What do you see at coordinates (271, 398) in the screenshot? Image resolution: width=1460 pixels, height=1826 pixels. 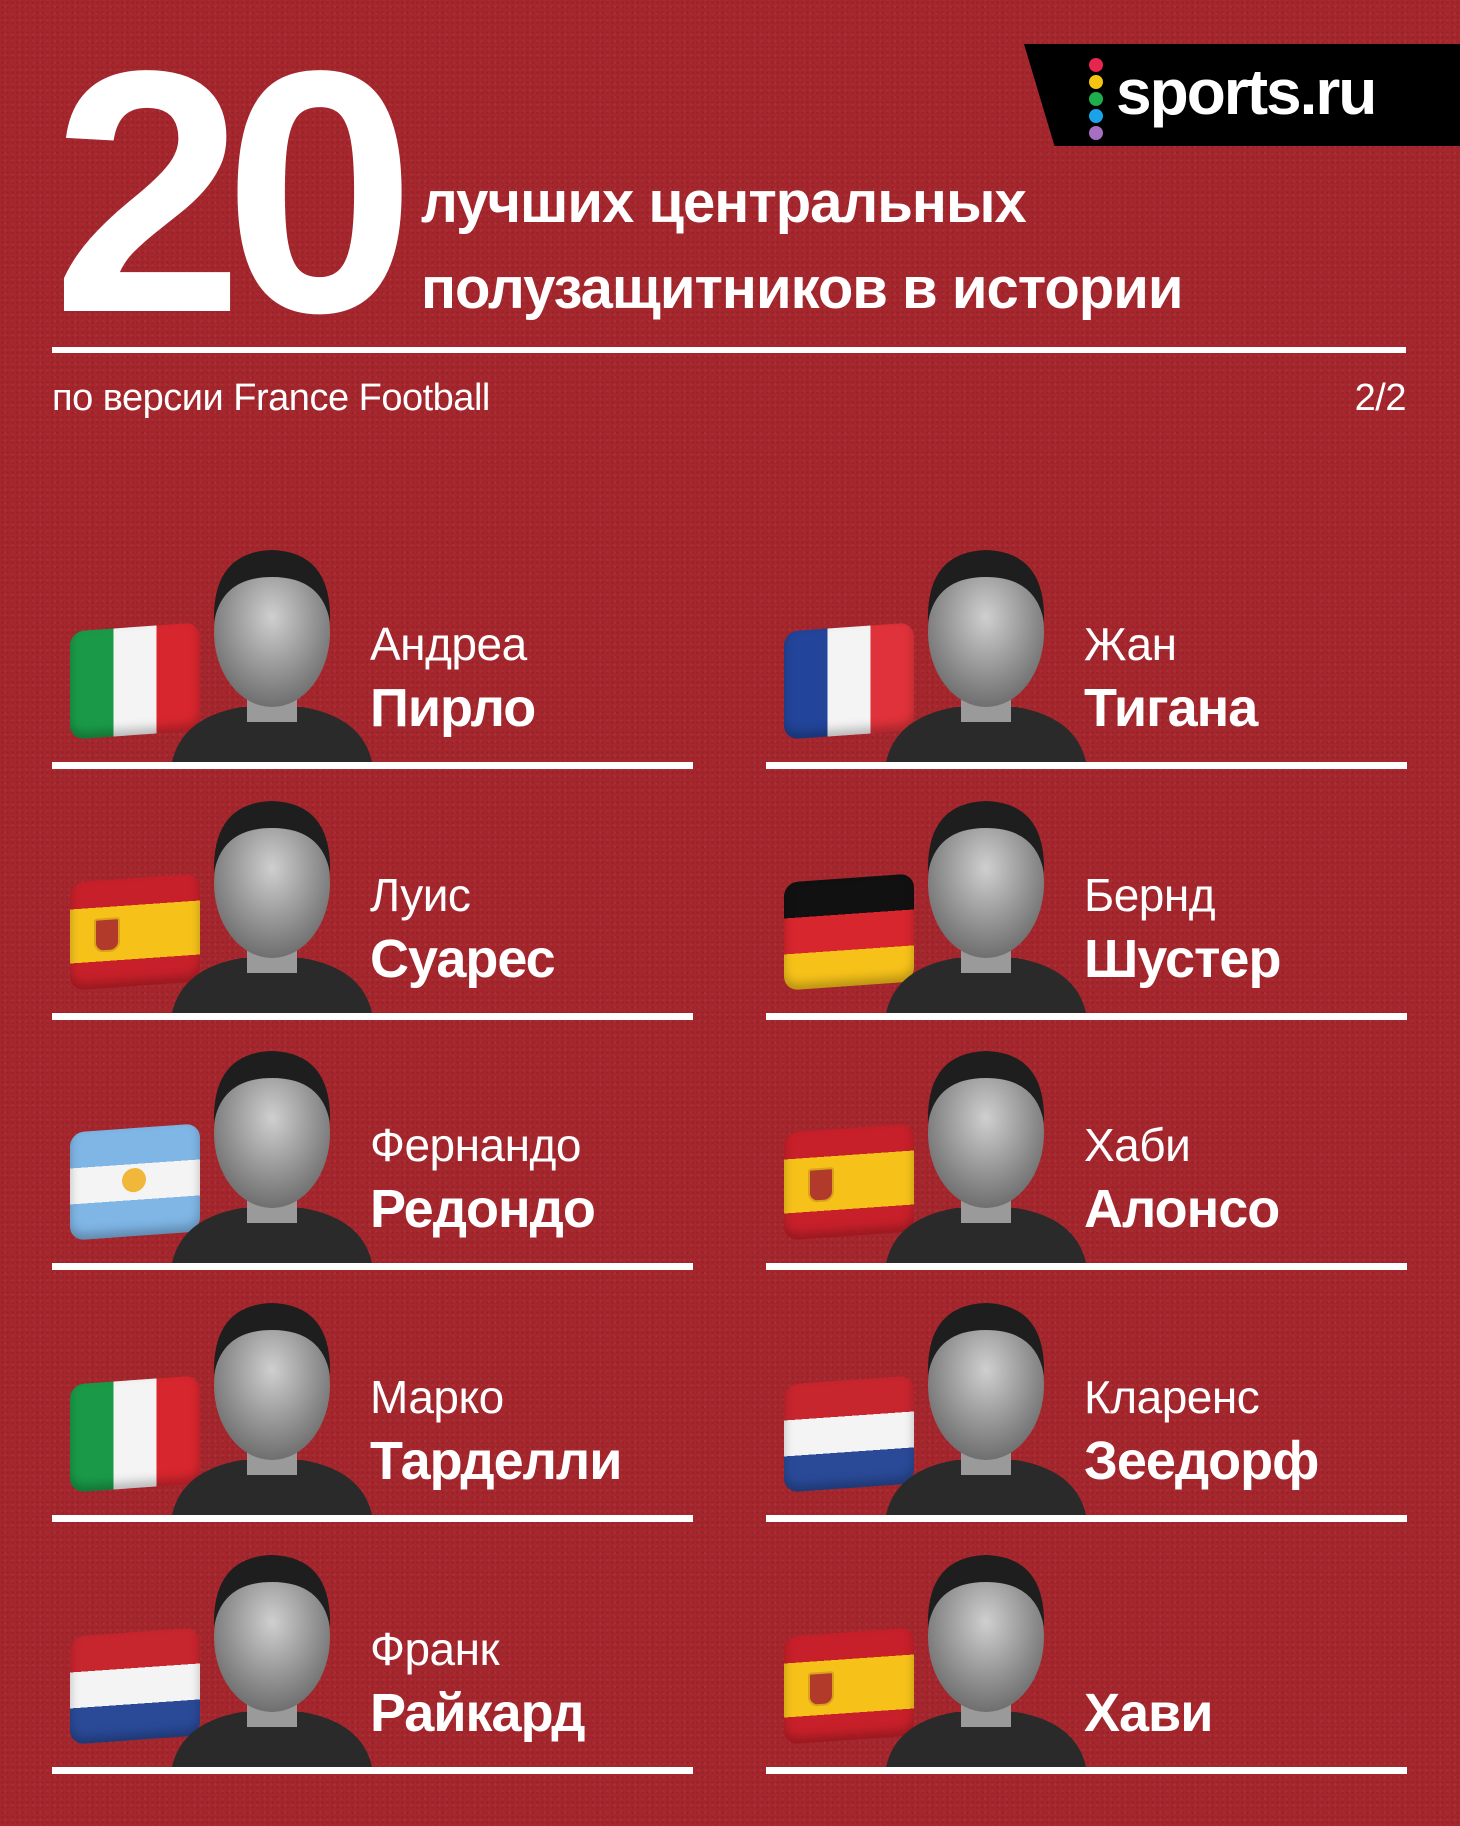 I see `subtitle: по версии France Football` at bounding box center [271, 398].